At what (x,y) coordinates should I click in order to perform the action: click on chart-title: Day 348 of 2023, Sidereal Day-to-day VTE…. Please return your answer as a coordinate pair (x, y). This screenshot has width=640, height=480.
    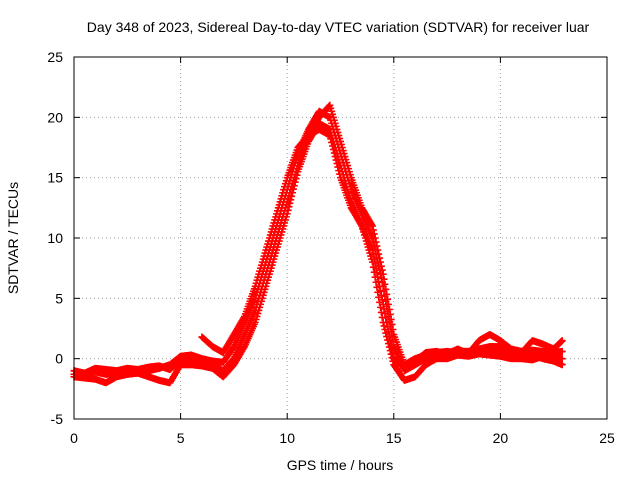
    Looking at the image, I should click on (338, 27).